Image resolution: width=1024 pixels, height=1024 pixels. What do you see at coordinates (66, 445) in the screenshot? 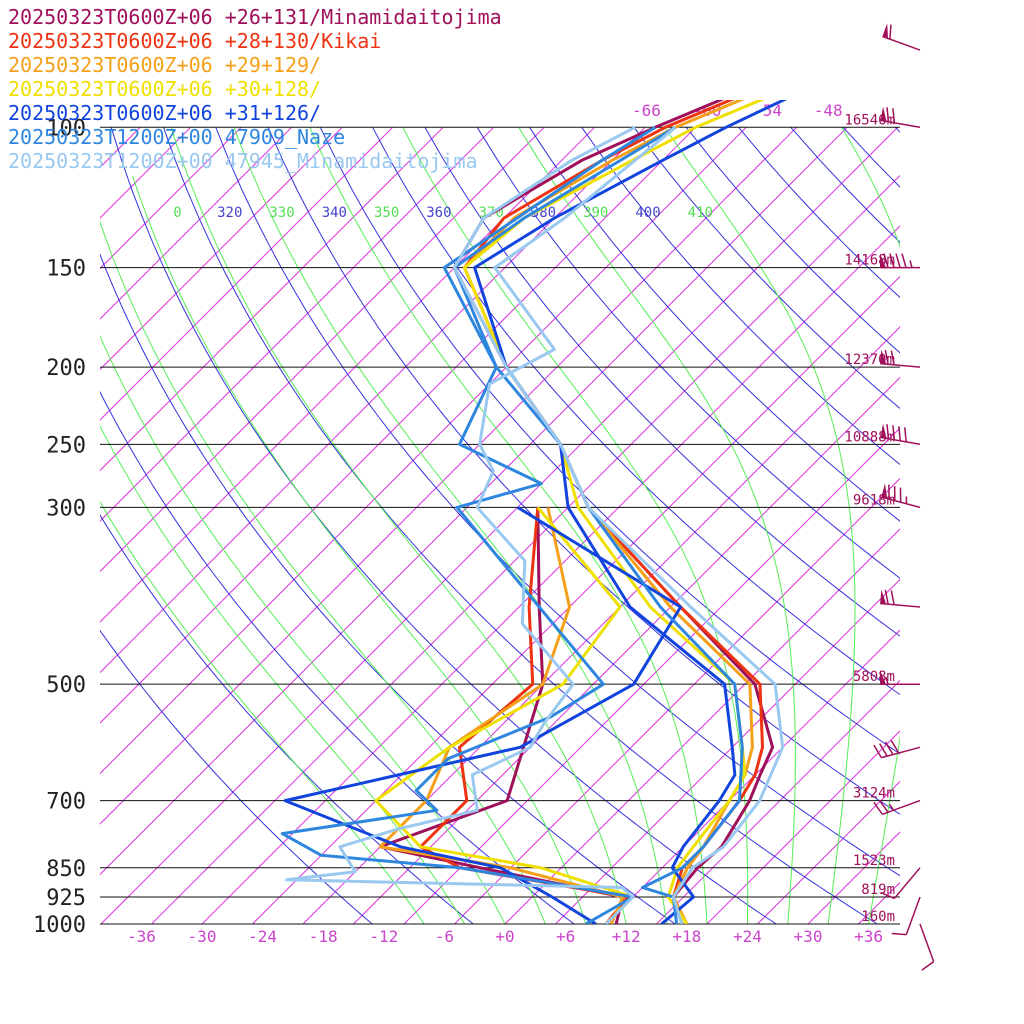
I see `pressure-label-250: 250` at bounding box center [66, 445].